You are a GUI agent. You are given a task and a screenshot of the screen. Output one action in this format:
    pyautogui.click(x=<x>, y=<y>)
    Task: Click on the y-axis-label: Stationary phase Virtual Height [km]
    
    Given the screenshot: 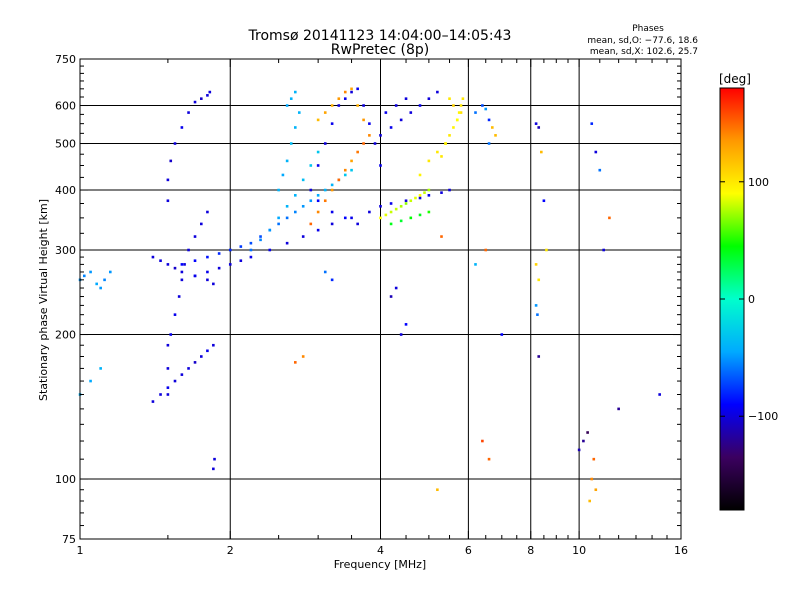 What is the action you would take?
    pyautogui.click(x=43, y=300)
    